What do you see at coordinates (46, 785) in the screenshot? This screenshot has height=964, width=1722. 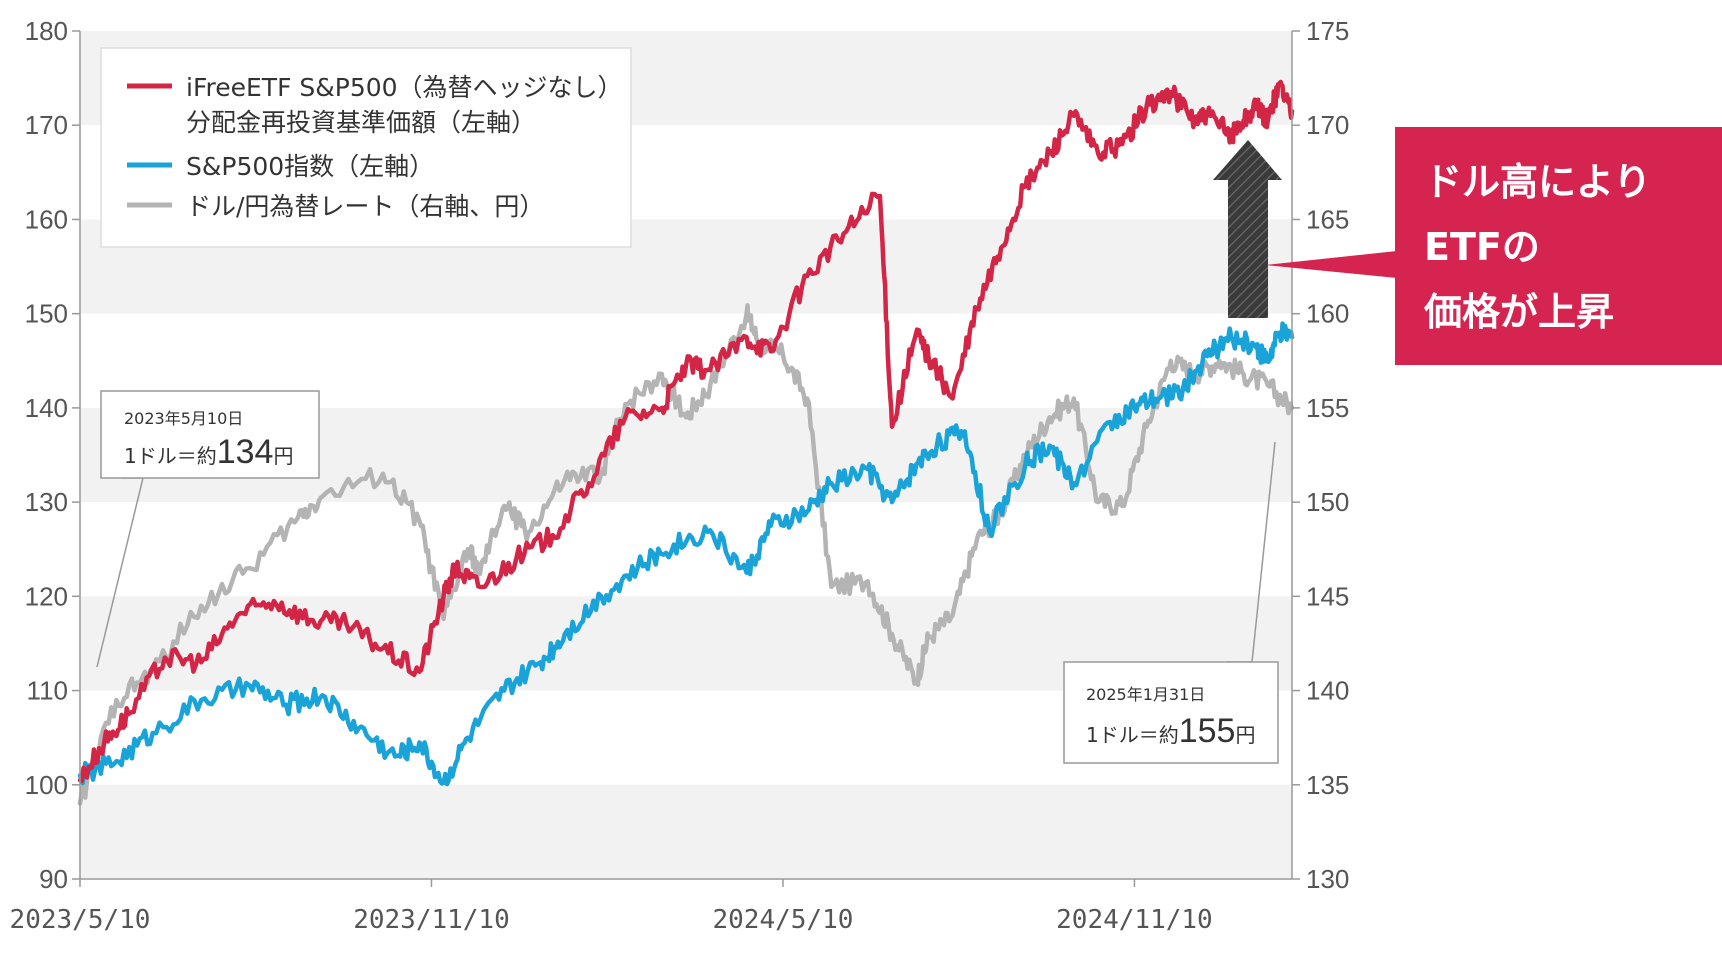 I see `left-tick-label-100: 100` at bounding box center [46, 785].